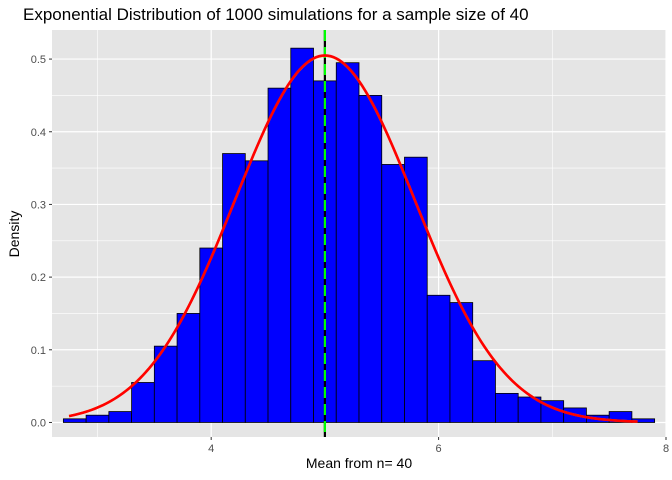 This screenshot has height=480, width=672. Describe the element at coordinates (38, 351) in the screenshot. I see `y-tick-label: 0.1` at that location.